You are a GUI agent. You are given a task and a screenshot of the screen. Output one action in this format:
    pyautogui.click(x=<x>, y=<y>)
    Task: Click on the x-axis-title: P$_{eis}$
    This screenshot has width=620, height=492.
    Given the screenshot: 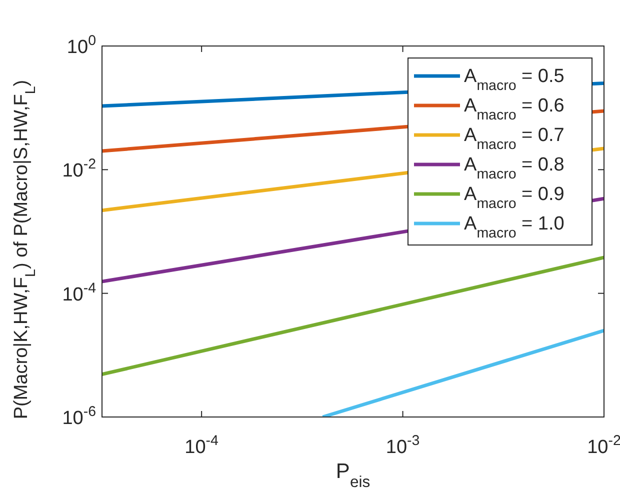 What is the action you would take?
    pyautogui.click(x=353, y=475)
    